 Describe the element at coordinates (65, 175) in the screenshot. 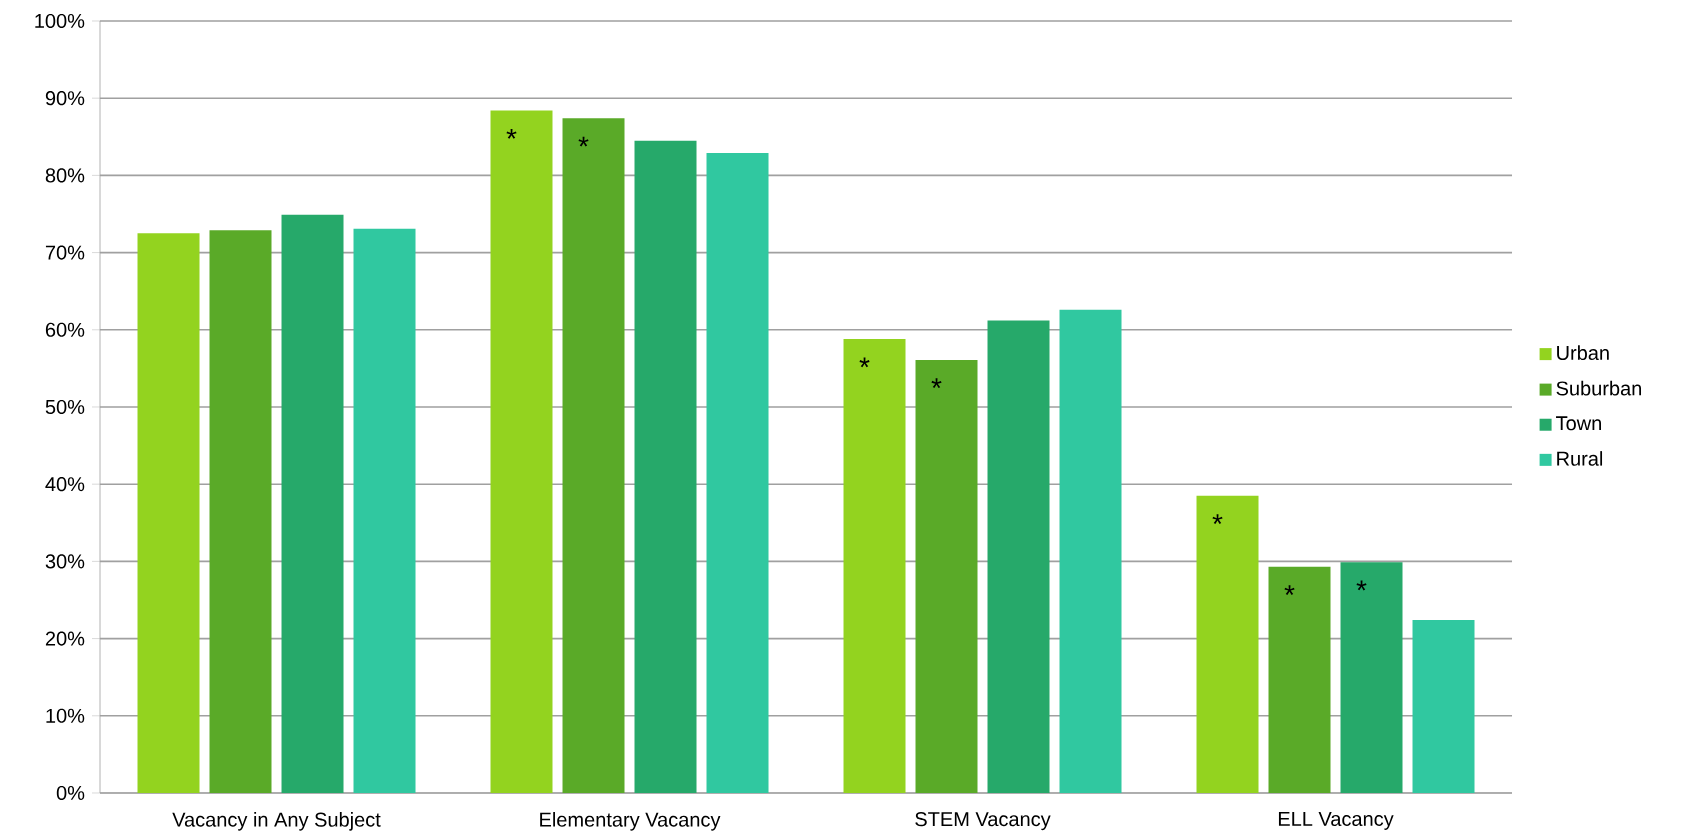

I see `y-tick-label: 80%` at that location.